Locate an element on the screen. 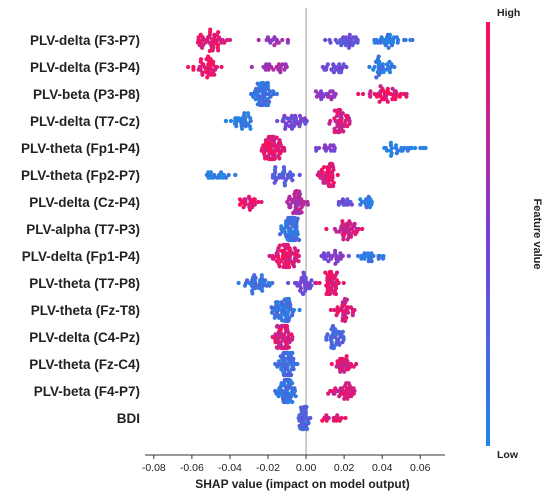 This screenshot has width=545, height=497. x-tick-label: -0.08 is located at coordinates (154, 468).